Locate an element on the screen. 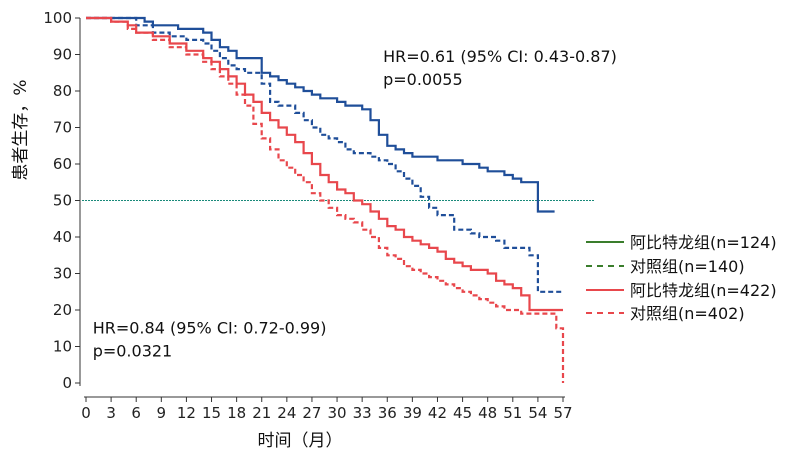 This screenshot has width=807, height=462. x-tick-label: 3 is located at coordinates (111, 413).